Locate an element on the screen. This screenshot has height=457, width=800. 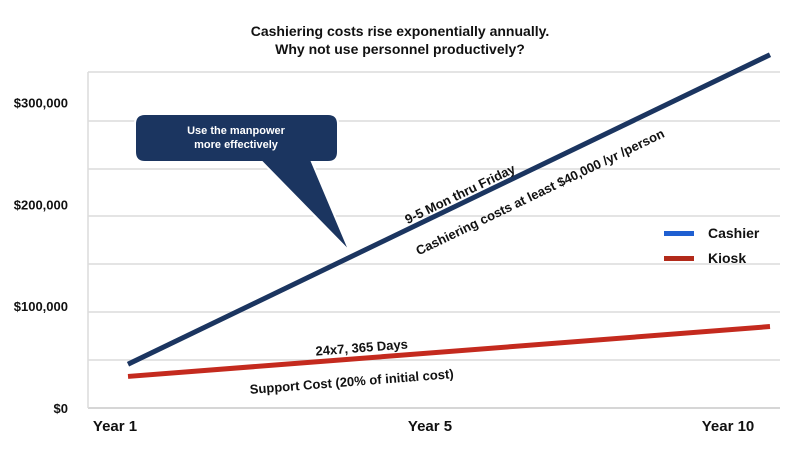
series-line-kiosk is located at coordinates (449, 351).